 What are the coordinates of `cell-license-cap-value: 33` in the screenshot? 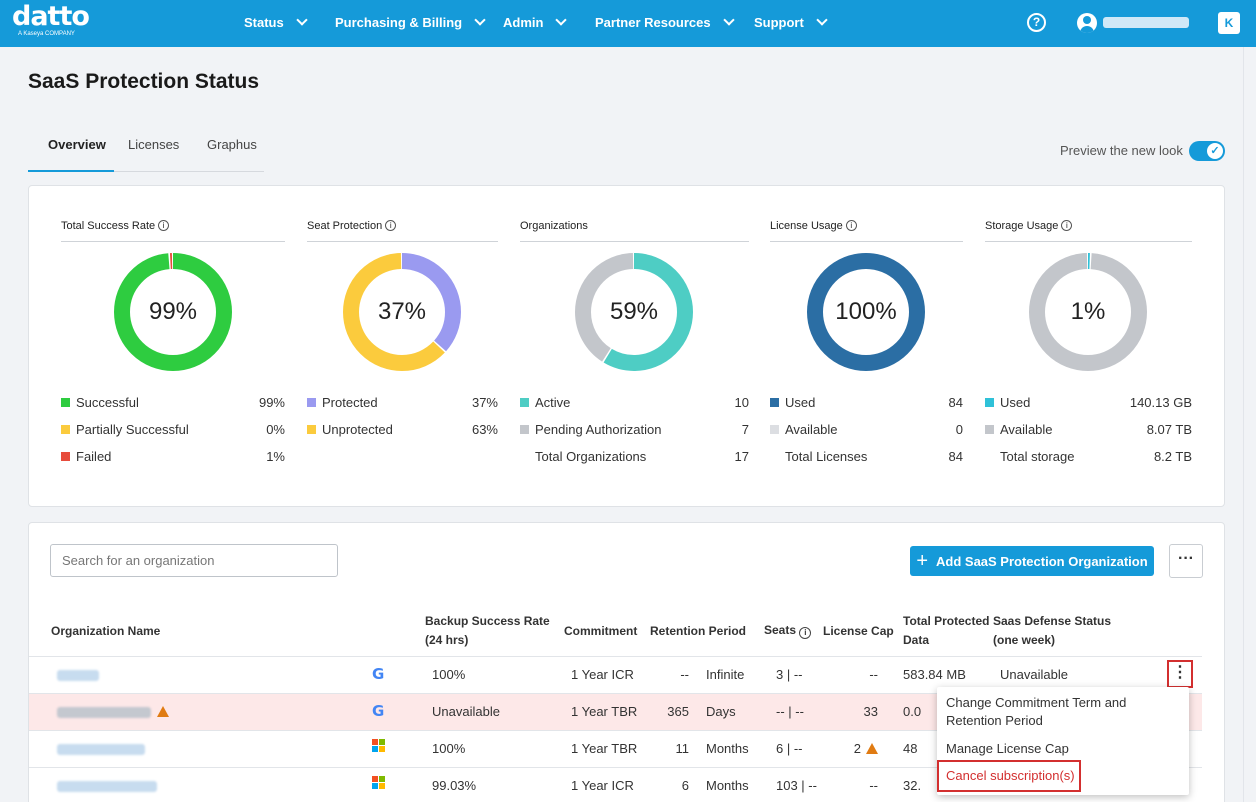 It's located at (870, 711).